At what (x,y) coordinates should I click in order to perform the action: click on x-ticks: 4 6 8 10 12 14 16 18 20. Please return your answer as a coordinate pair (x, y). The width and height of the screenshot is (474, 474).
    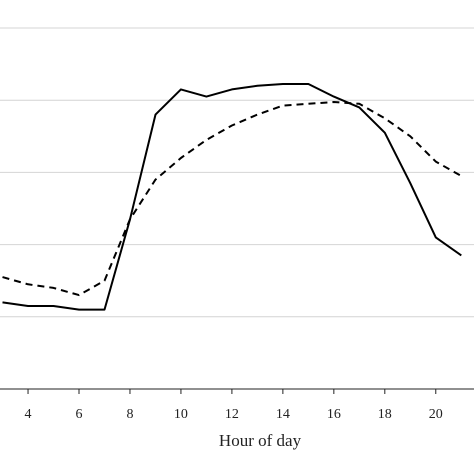
    Looking at the image, I should click on (234, 405).